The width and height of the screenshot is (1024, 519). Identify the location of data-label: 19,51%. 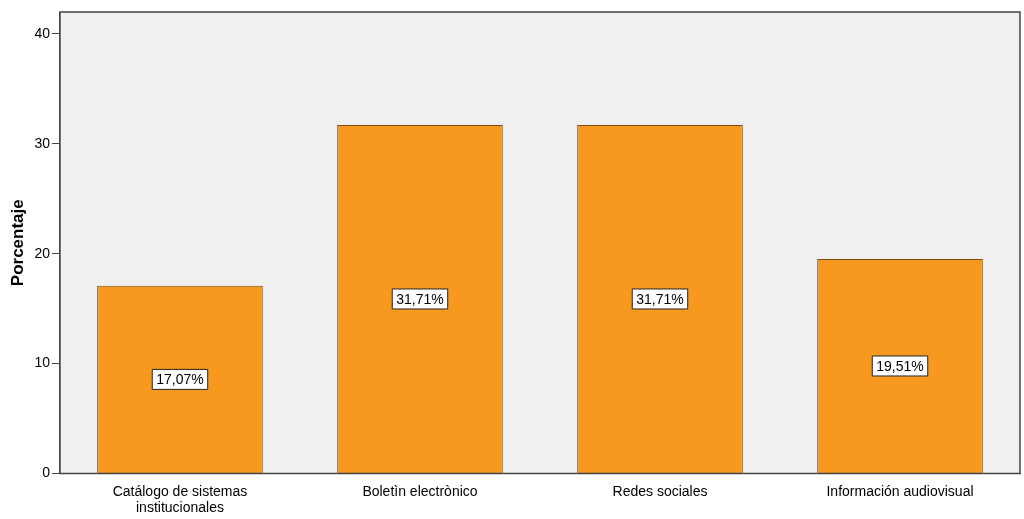
(900, 365).